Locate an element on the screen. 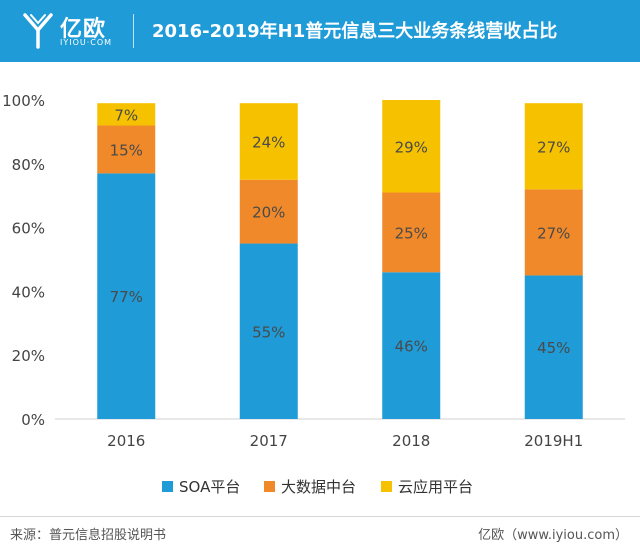 This screenshot has width=640, height=553. chart-legend: SOA平台 大数据中台 云应用平台 is located at coordinates (320, 488).